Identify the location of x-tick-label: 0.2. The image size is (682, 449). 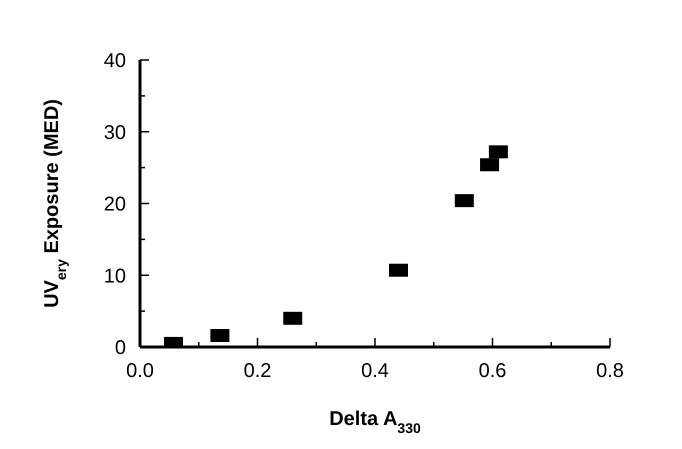
(258, 371).